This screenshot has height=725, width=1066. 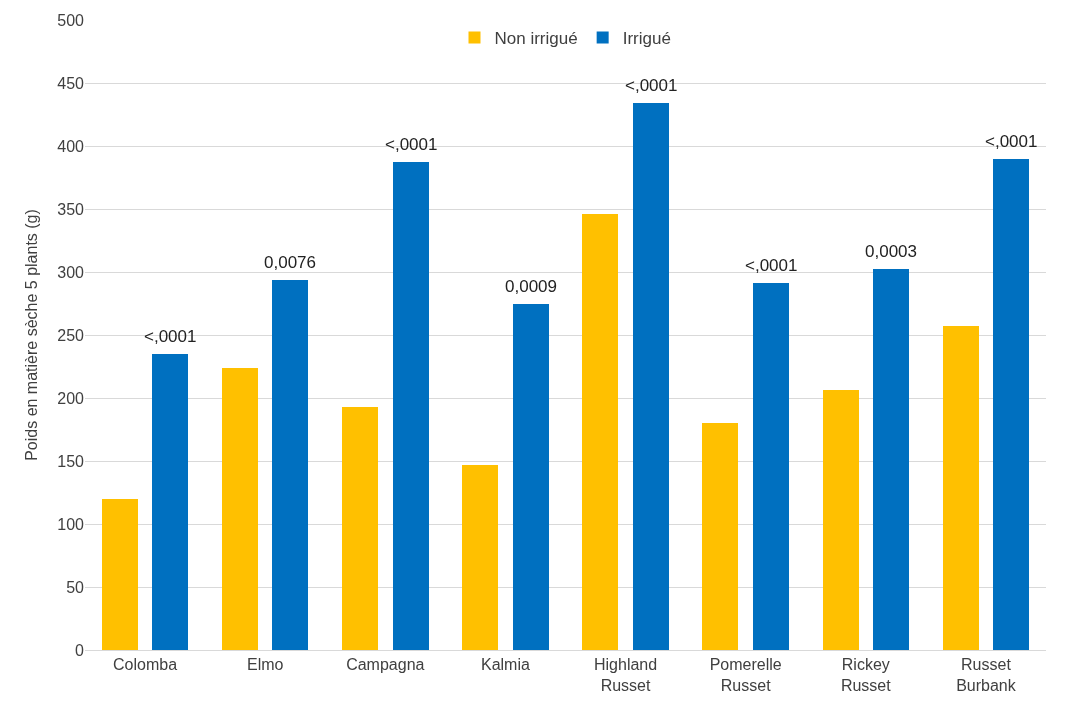 I want to click on y-tick-label: 400, so click(x=71, y=146).